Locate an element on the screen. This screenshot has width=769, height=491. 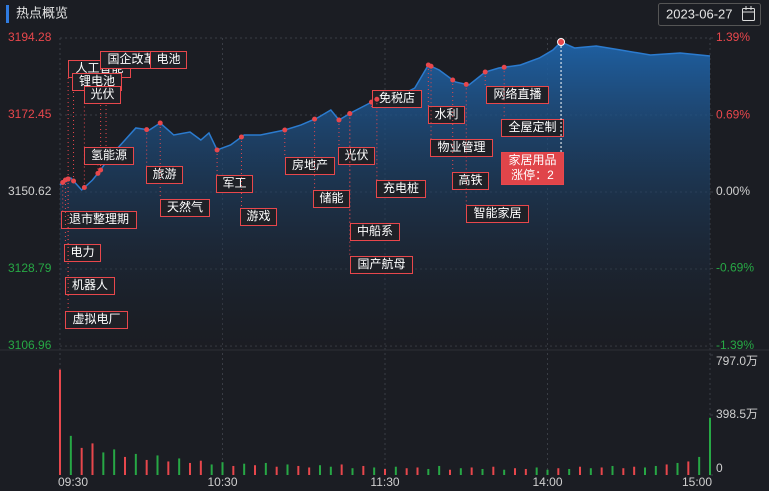
annotation-label: 光伏 is located at coordinates (102, 94).